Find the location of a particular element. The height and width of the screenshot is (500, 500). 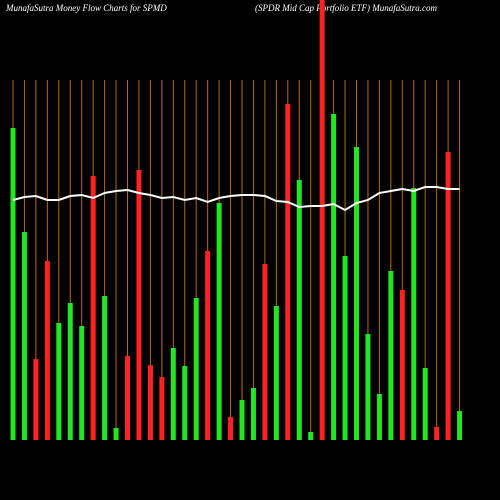

chart-title: MunafaSutra Money Flow Charts for SPMD is located at coordinates (86, 8).